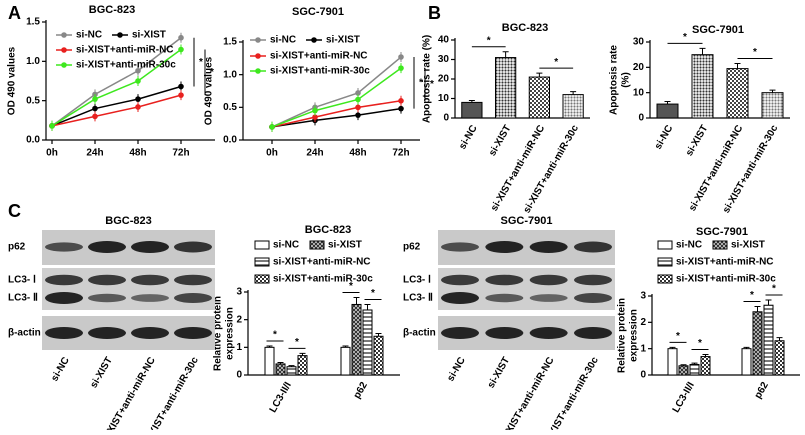  I want to click on blot-row-label: LC3- Ⅰ, so click(22, 280).